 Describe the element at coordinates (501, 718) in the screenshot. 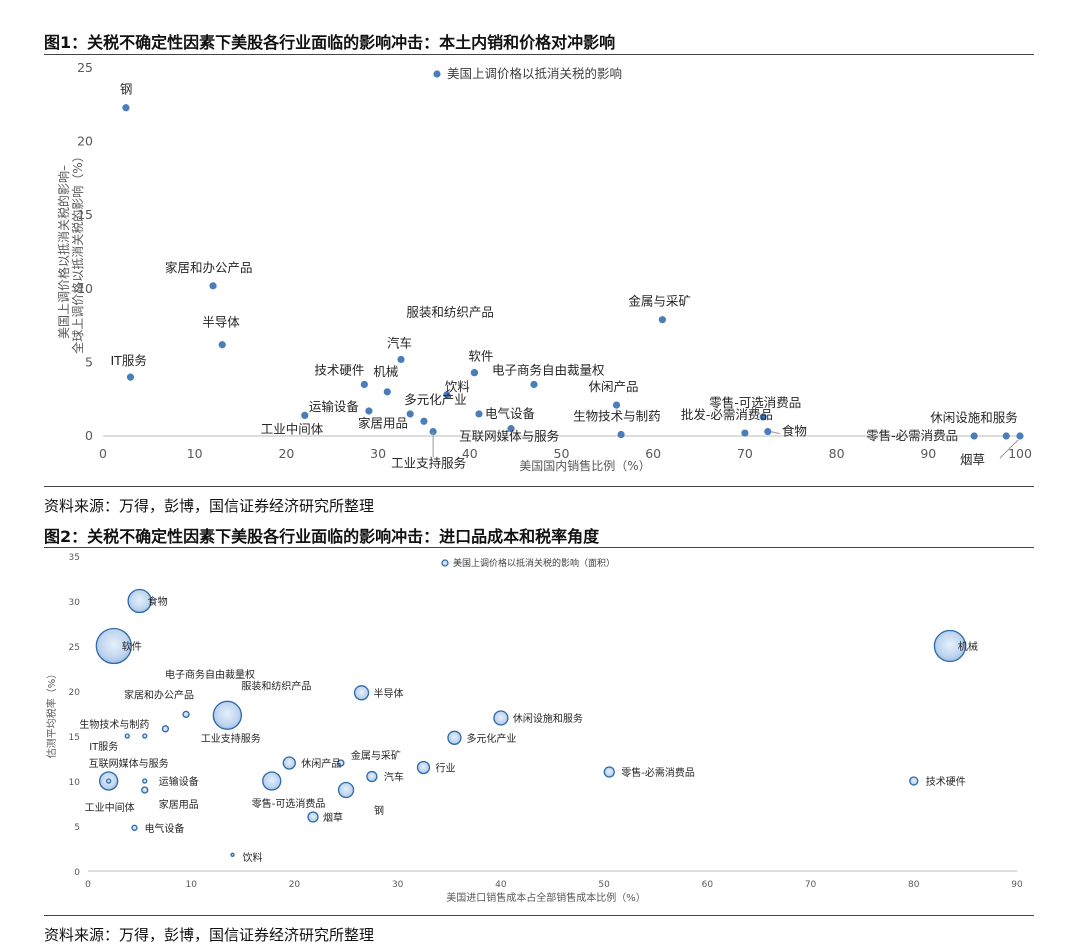

I see `bubble-休闲设施和服务` at that location.